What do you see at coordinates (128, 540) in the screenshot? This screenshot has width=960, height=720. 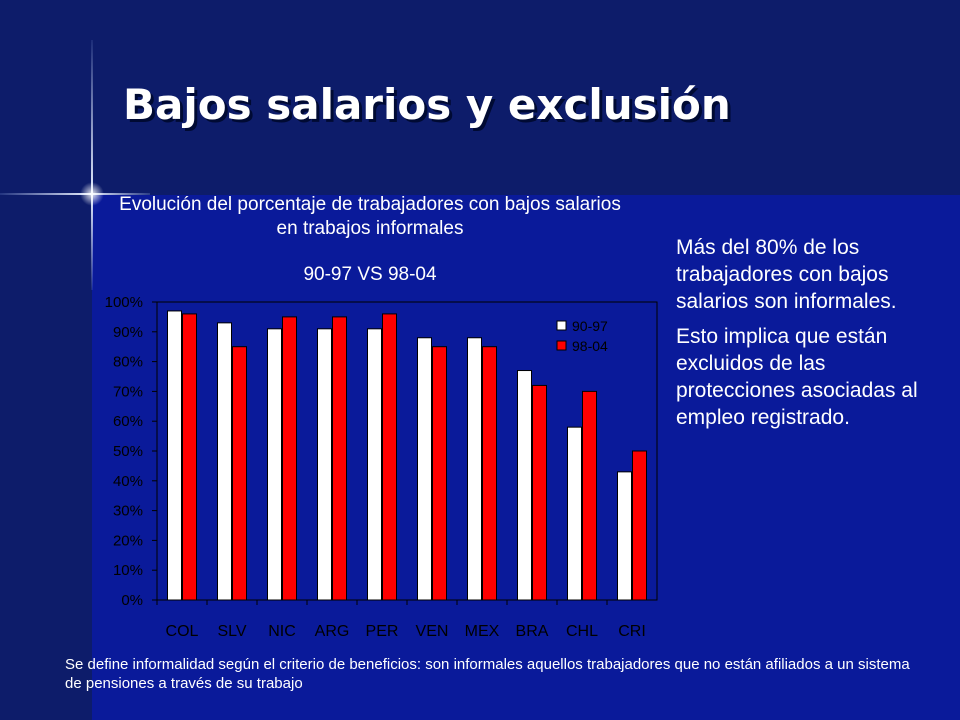 I see `y-tick-label: 20%` at bounding box center [128, 540].